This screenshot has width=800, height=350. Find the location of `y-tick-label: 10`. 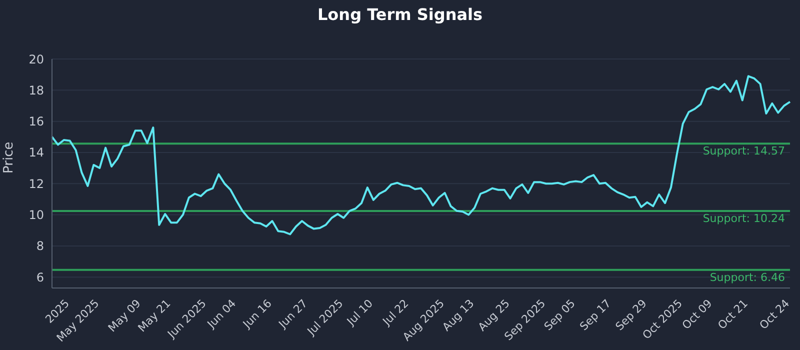

y-tick-label: 10 is located at coordinates (36, 215).